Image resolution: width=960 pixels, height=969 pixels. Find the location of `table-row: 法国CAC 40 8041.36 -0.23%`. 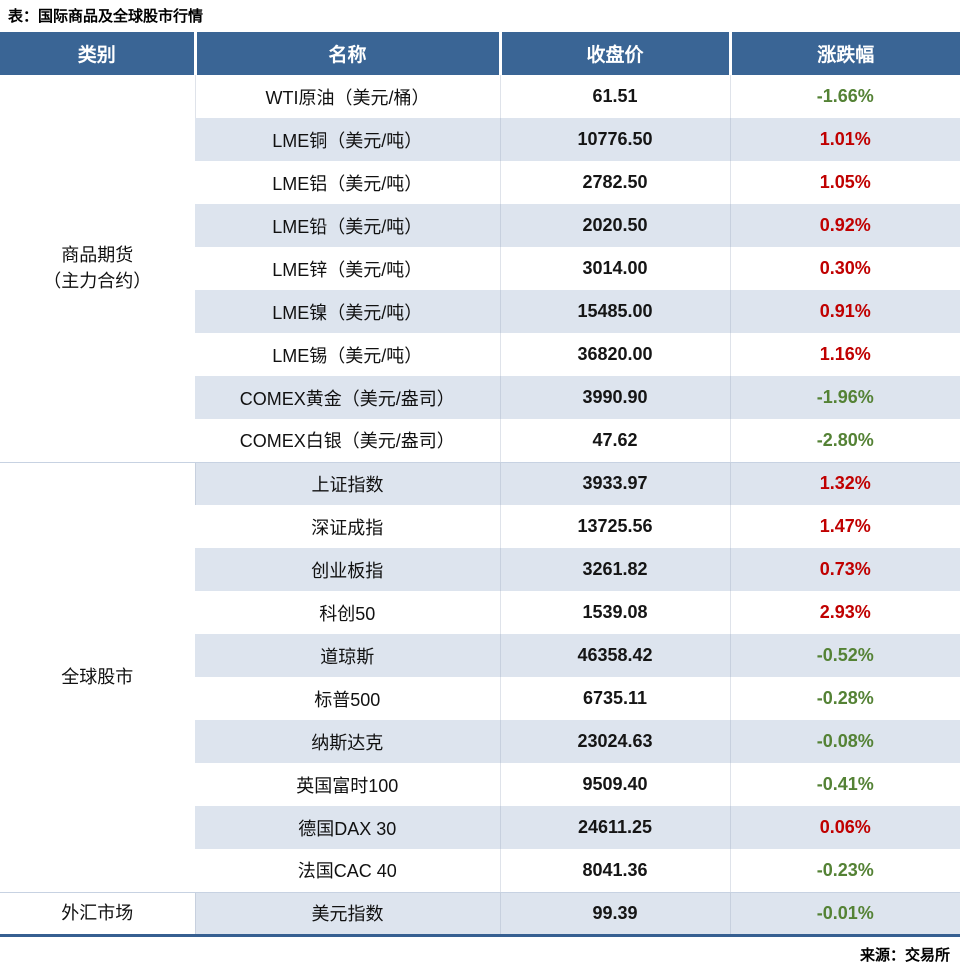

table-row: 法国CAC 40 8041.36 -0.23% is located at coordinates (480, 870).